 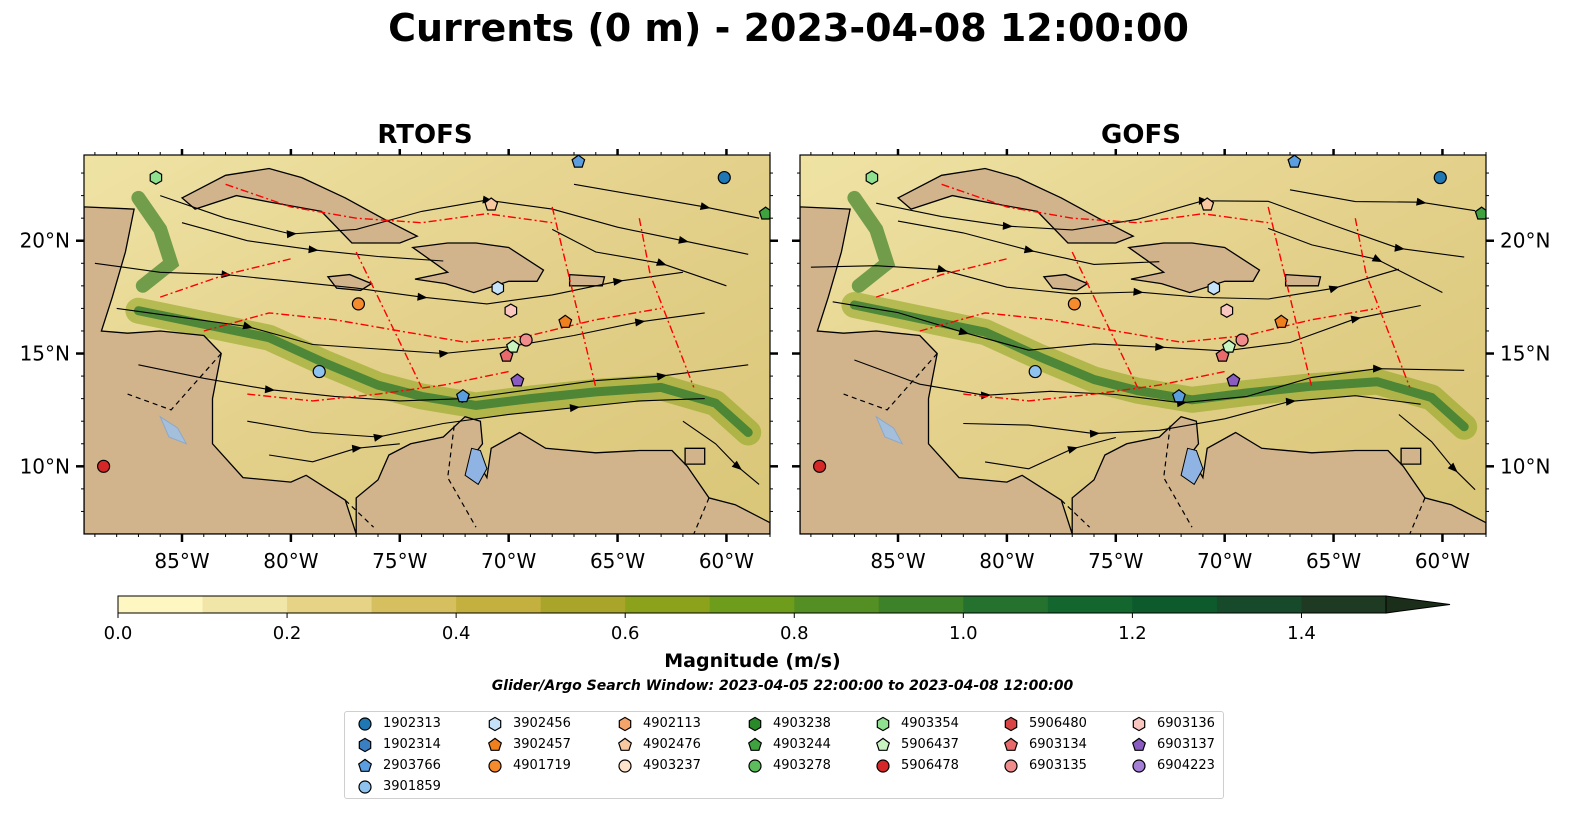 What do you see at coordinates (802, 765) in the screenshot?
I see `legend-label: 4903278` at bounding box center [802, 765].